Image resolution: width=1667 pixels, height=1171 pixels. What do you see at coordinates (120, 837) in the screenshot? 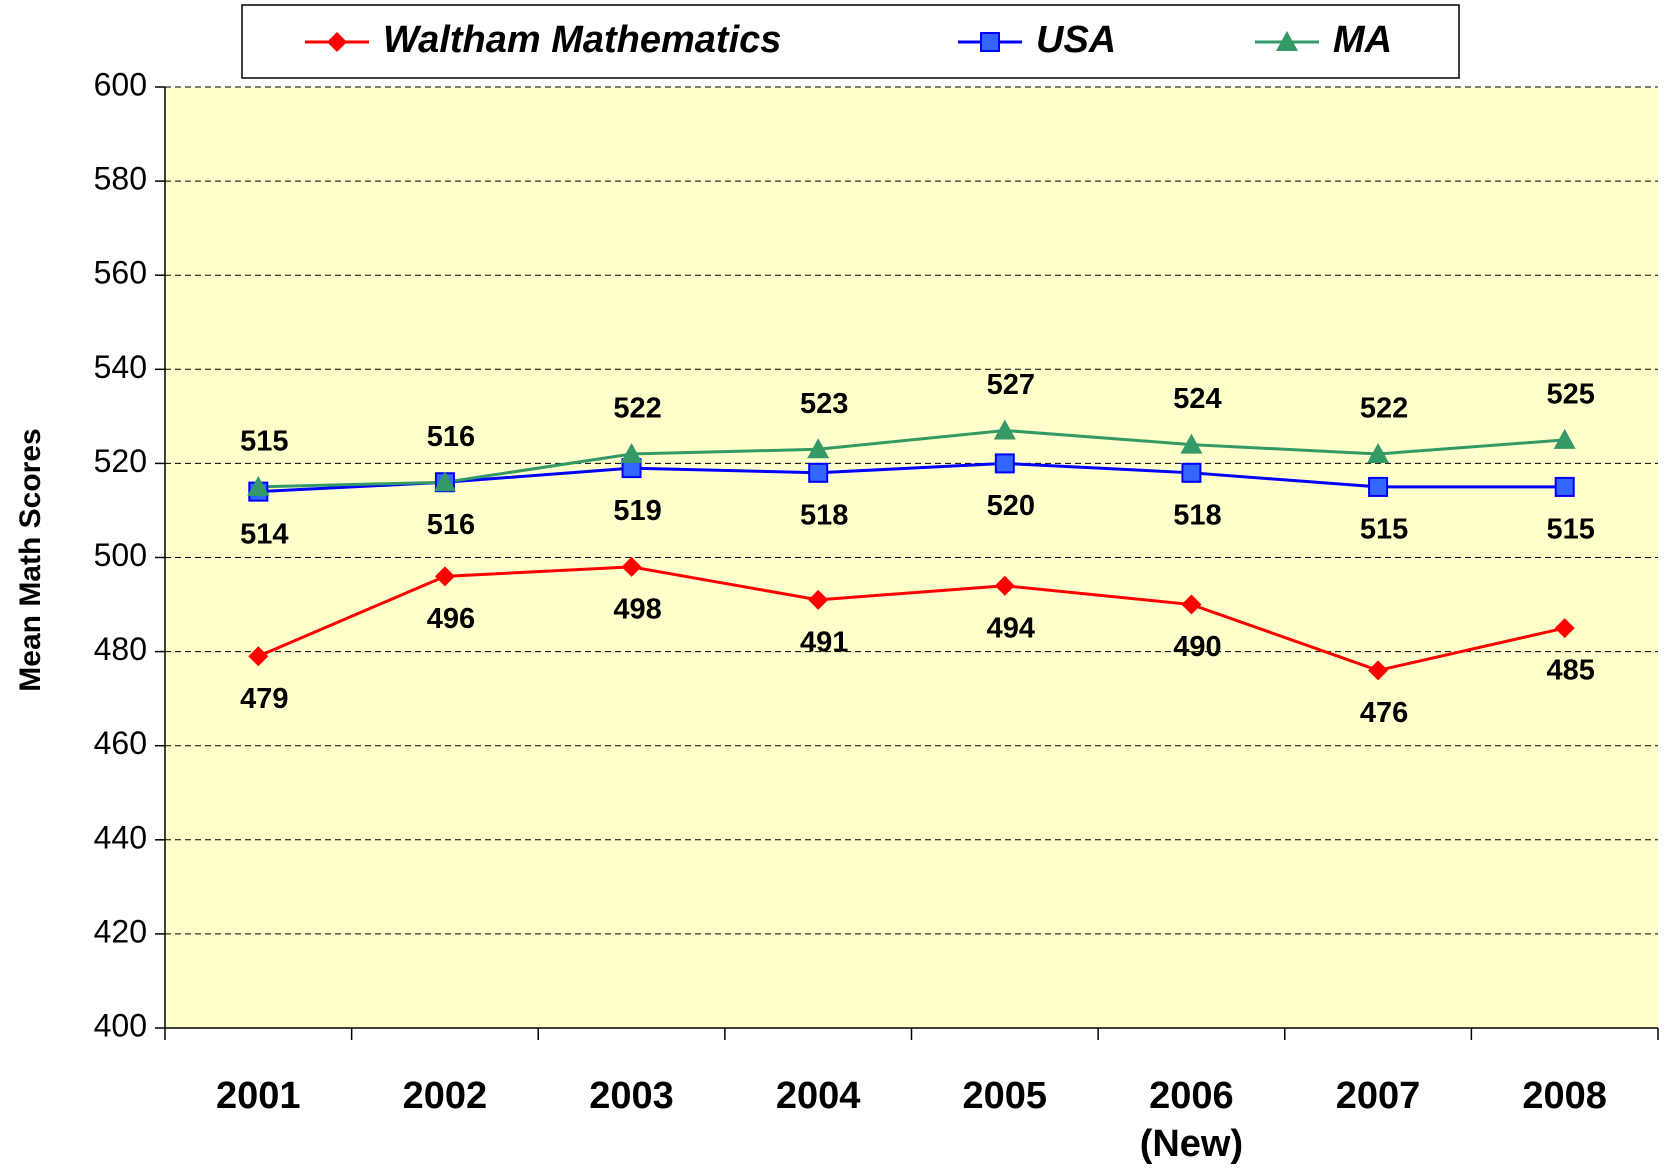
I see `y-tick-label: 440` at bounding box center [120, 837].